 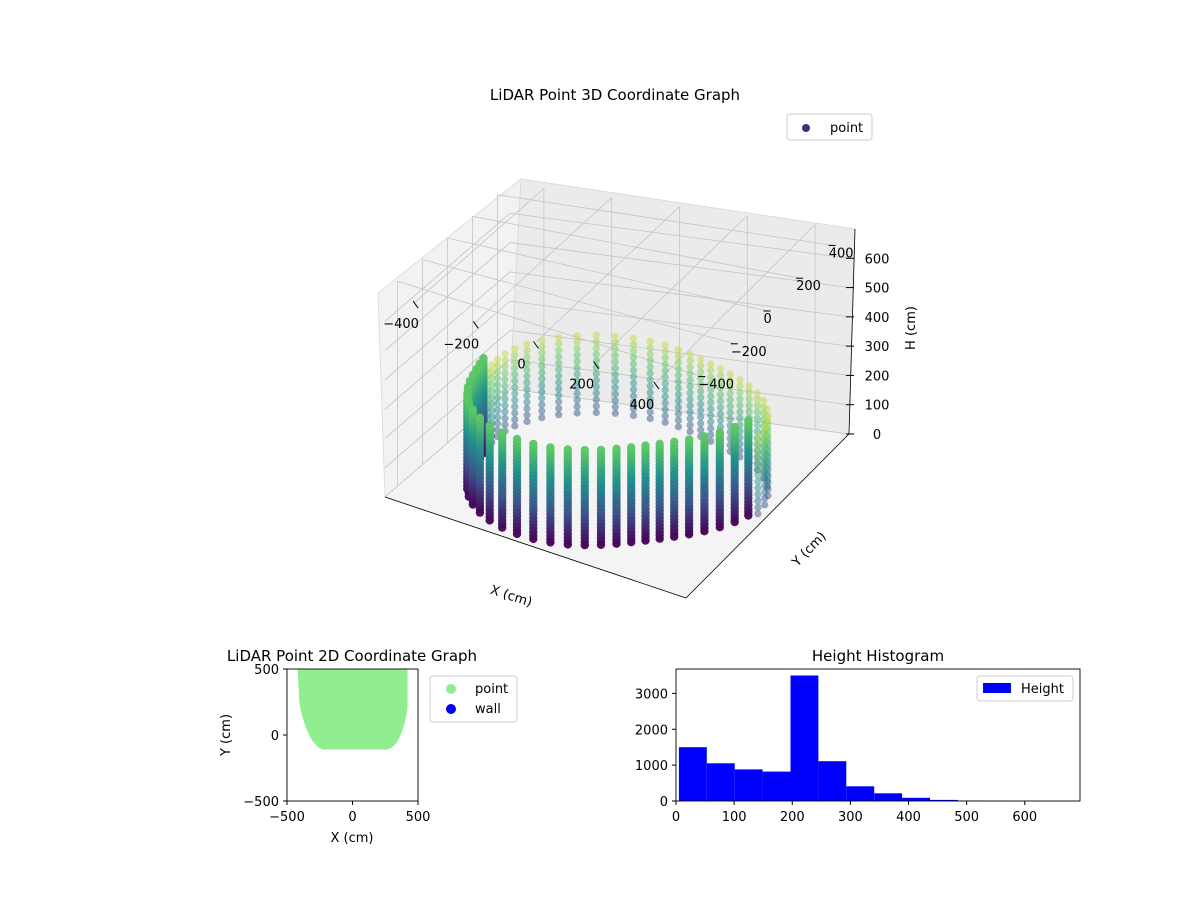 I want to click on x-tick-label-2d: 0, so click(x=352, y=817).